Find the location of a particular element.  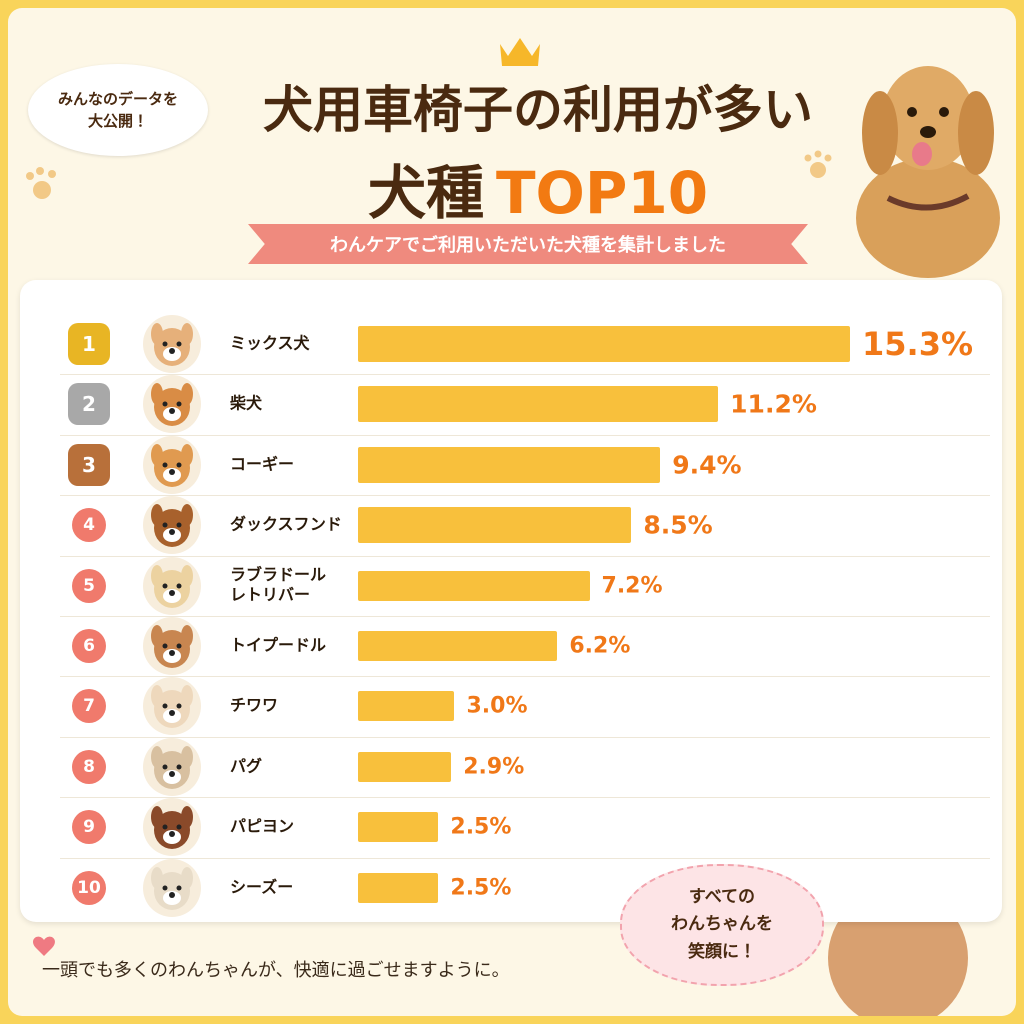

rank-medal: 1 is located at coordinates (89, 344).